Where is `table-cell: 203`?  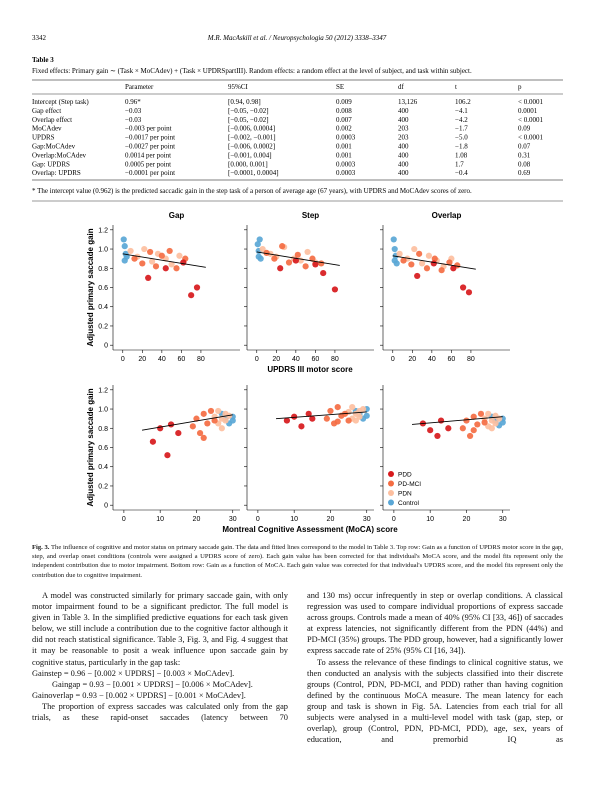
table-cell: 203 is located at coordinates (403, 138).